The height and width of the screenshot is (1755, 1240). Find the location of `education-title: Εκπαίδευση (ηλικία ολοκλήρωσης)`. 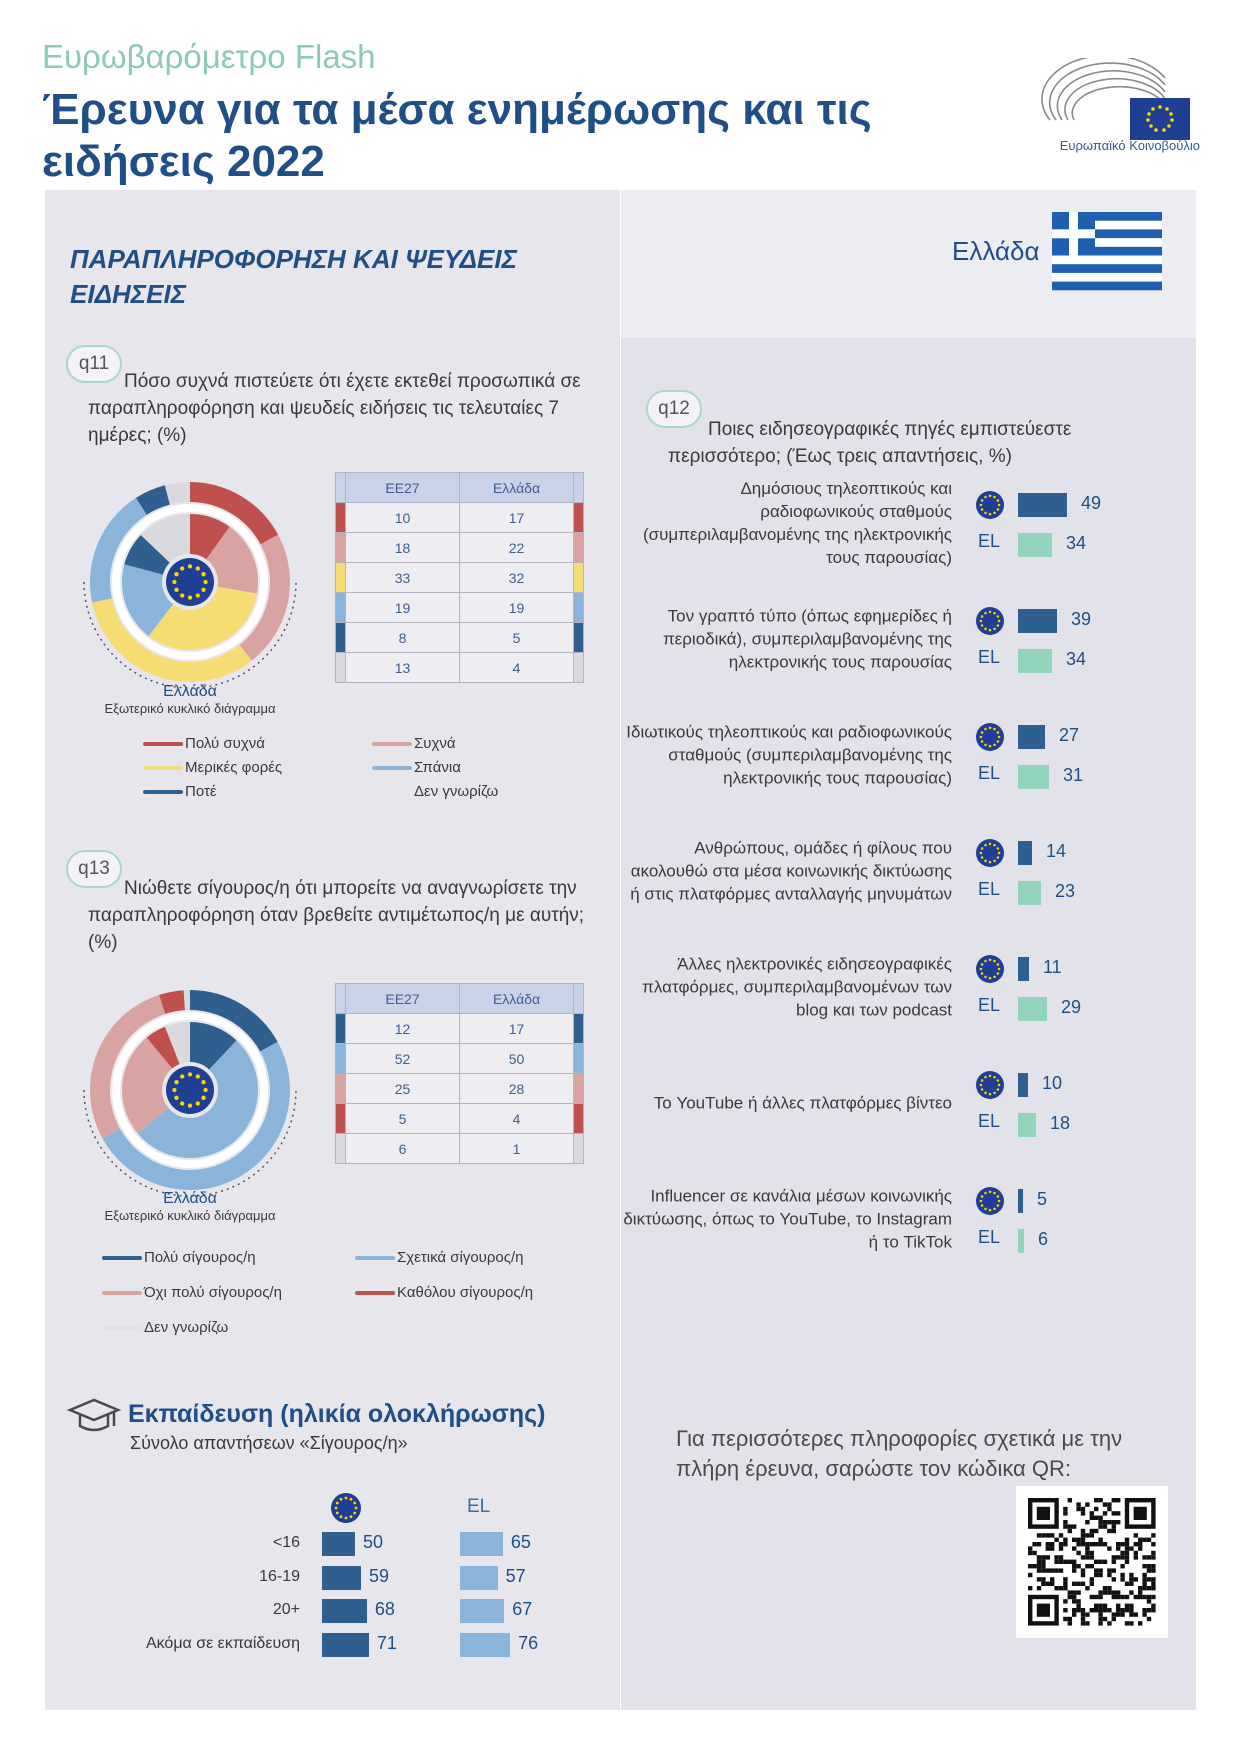

education-title: Εκπαίδευση (ηλικία ολοκλήρωσης) is located at coordinates (337, 1414).